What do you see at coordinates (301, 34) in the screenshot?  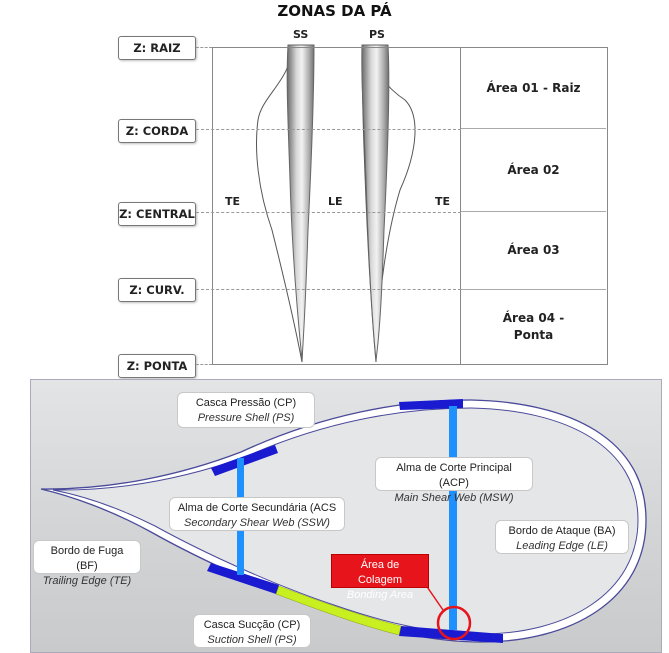 I see `ss-label: SS` at bounding box center [301, 34].